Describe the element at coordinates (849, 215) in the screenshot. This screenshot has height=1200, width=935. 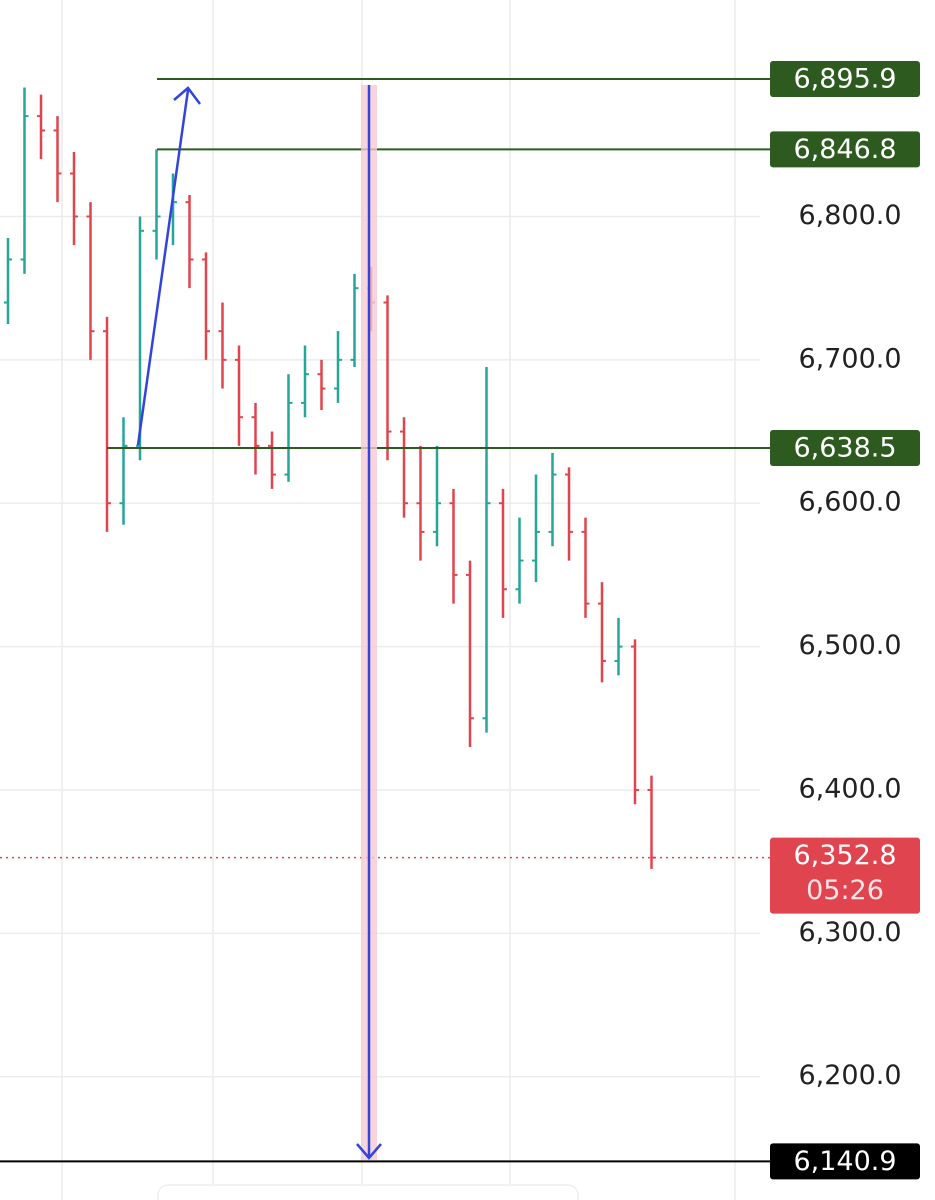
I see `y-tick-label: 6,800.0` at that location.